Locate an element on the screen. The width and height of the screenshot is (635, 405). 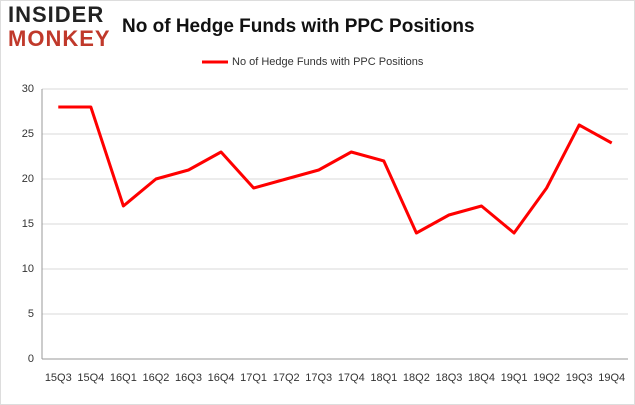
y-tick-label: 10 is located at coordinates (28, 269).